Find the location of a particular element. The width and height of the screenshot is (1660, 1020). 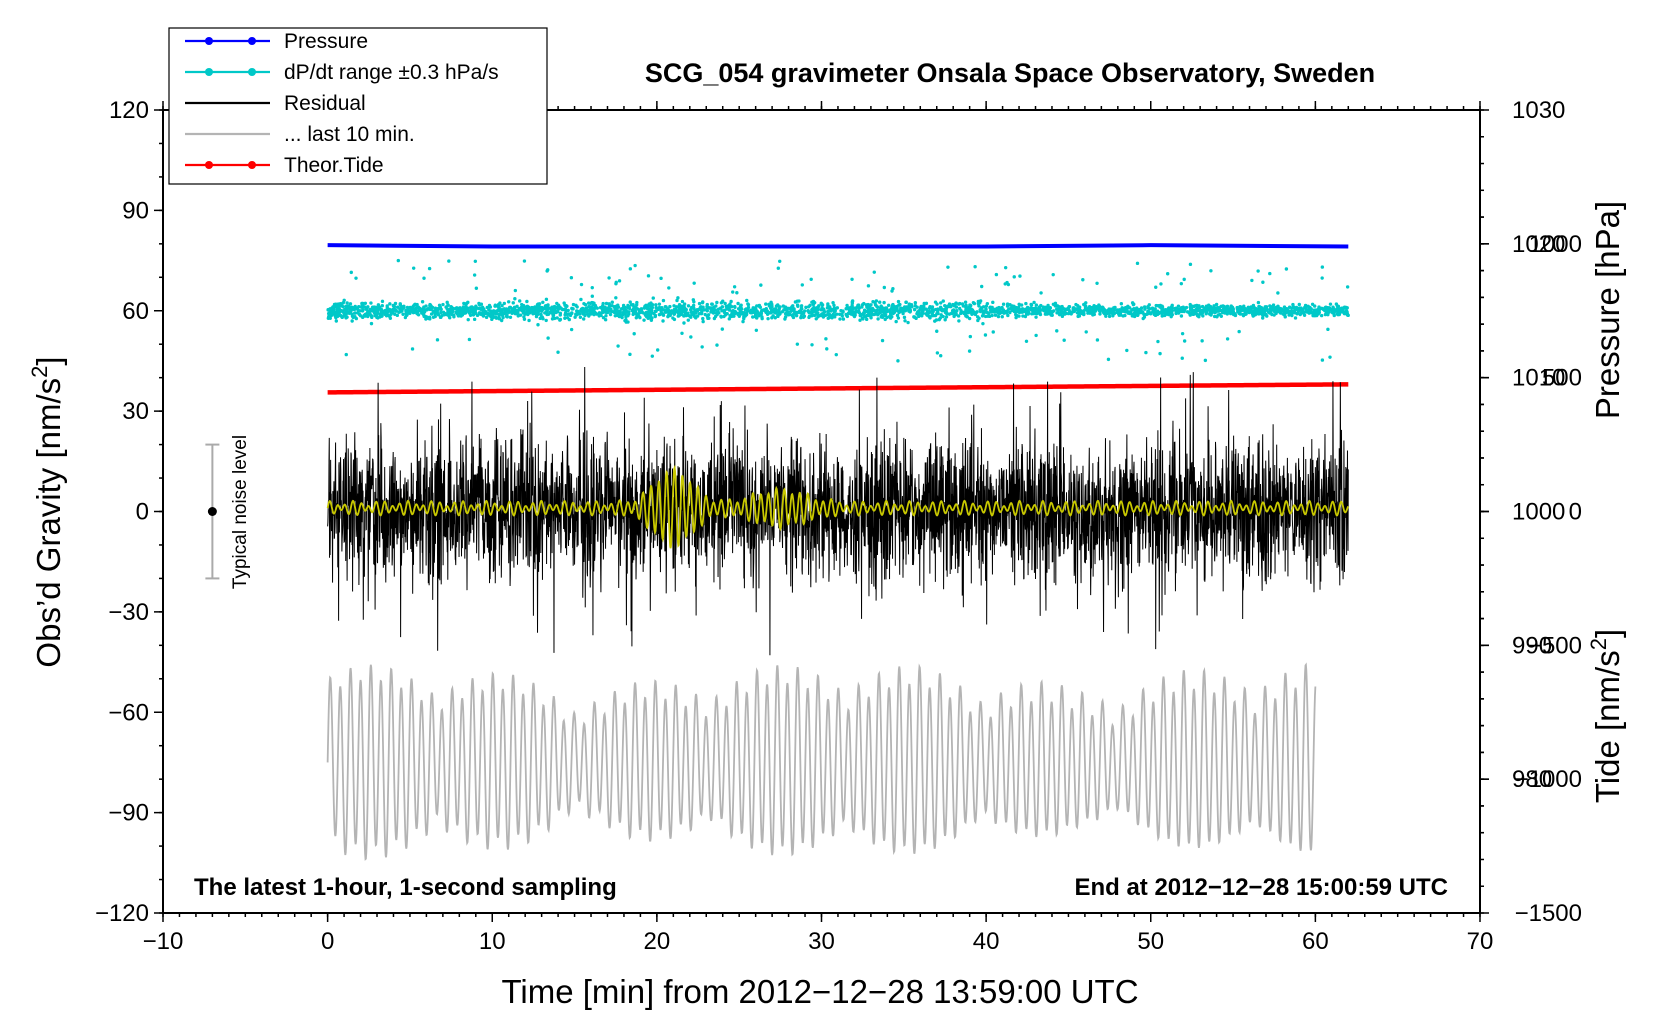

x-tick-label: 60 is located at coordinates (1315, 941).